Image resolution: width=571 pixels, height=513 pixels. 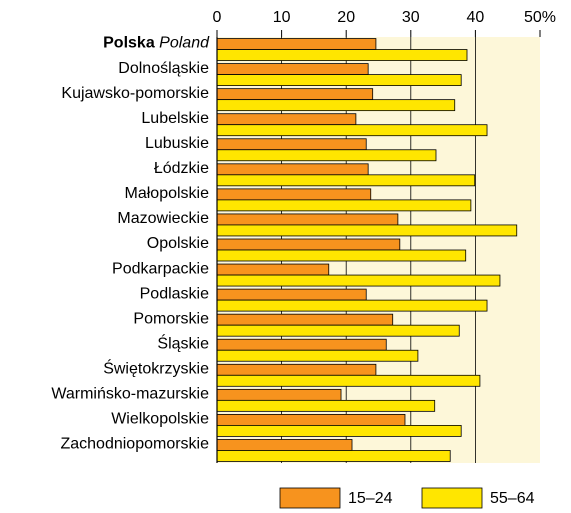 What do you see at coordinates (160, 419) in the screenshot?
I see `category-label: Wielkopolskie` at bounding box center [160, 419].